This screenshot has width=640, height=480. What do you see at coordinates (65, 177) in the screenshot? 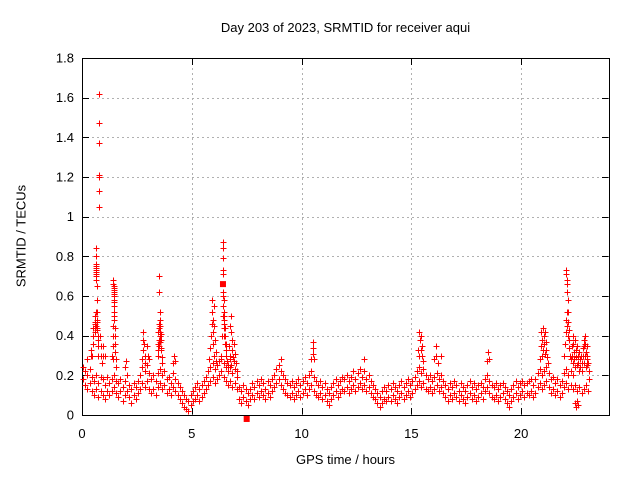
I see `y-tick-label: 1.2` at bounding box center [65, 177].